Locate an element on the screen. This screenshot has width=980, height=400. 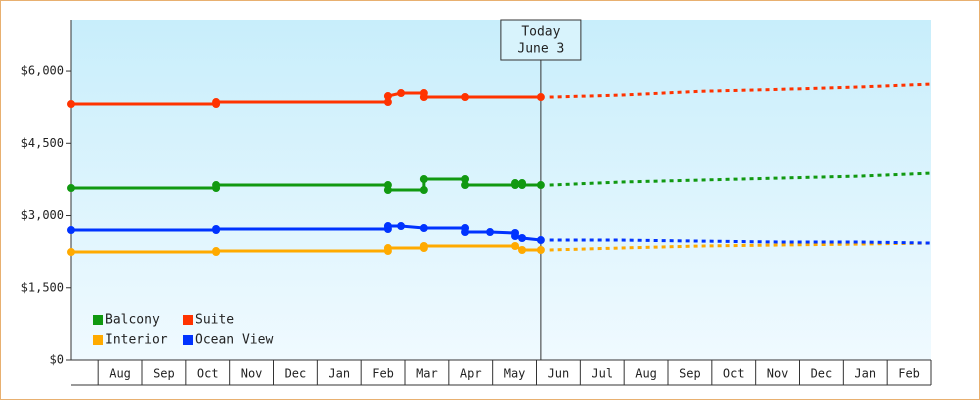
x-tick-label: Mar is located at coordinates (427, 374).